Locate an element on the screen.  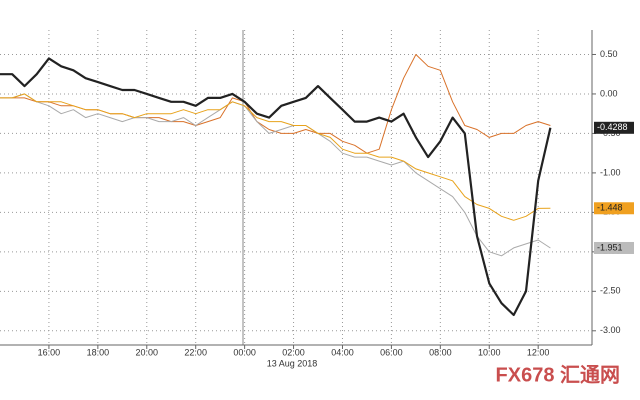
watermark: FX678 汇通网 is located at coordinates (558, 374).